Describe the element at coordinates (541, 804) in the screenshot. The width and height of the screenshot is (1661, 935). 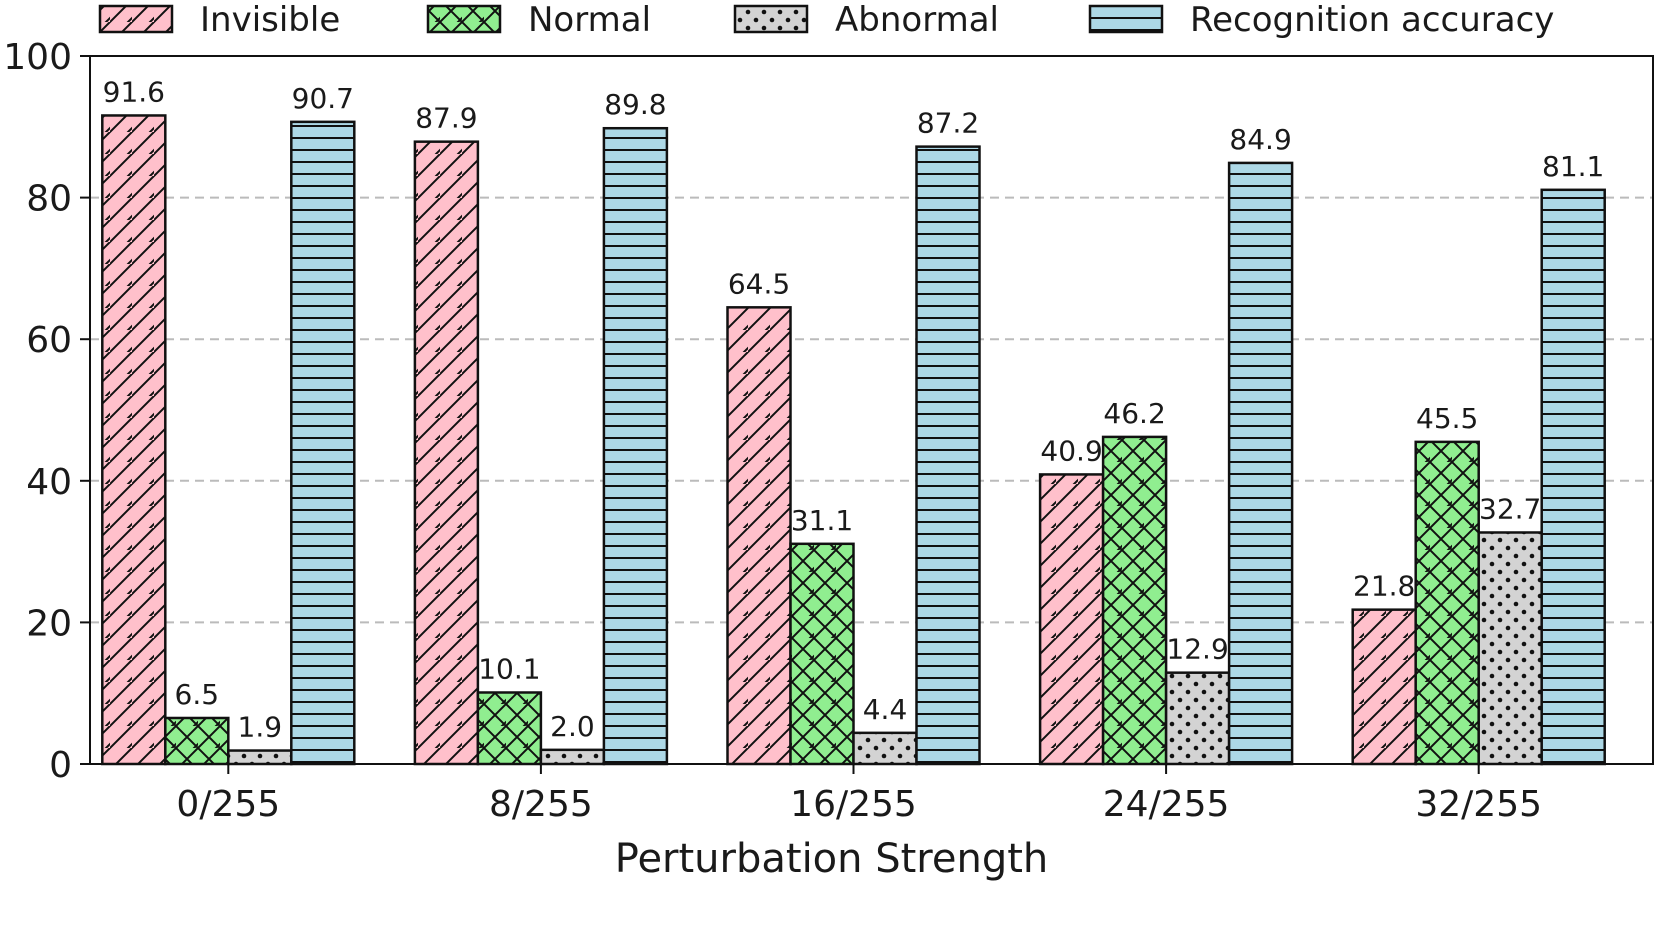
I see `x-tick-label: 8/255` at that location.